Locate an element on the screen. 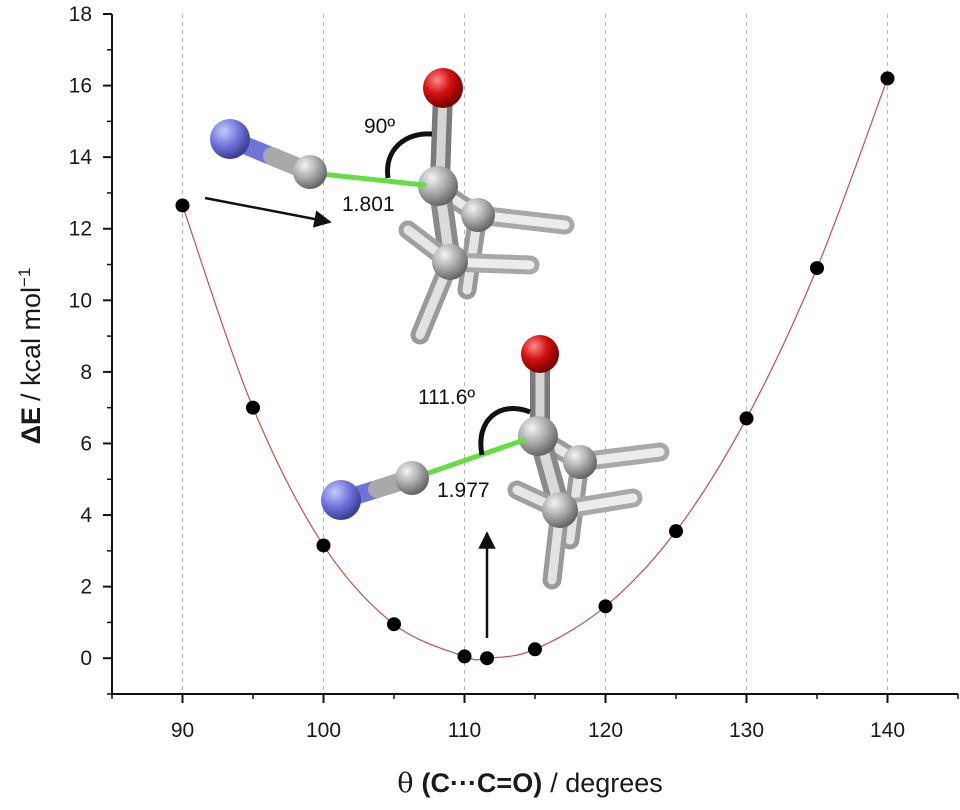 The height and width of the screenshot is (810, 960). x-tick-label: 100 is located at coordinates (323, 730).